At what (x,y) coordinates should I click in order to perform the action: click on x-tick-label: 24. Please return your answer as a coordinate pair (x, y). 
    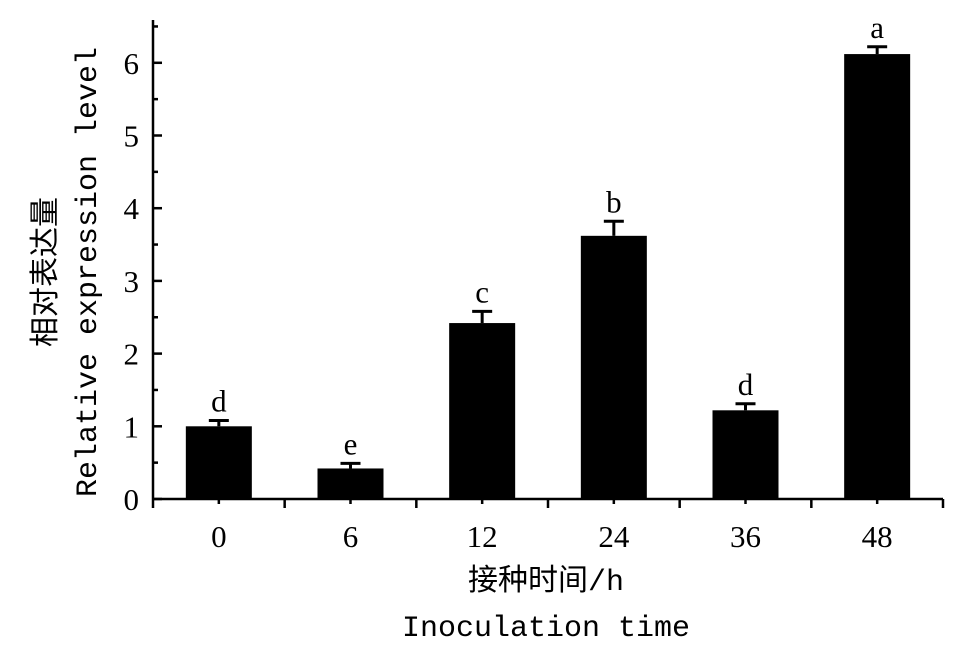
    Looking at the image, I should click on (614, 536).